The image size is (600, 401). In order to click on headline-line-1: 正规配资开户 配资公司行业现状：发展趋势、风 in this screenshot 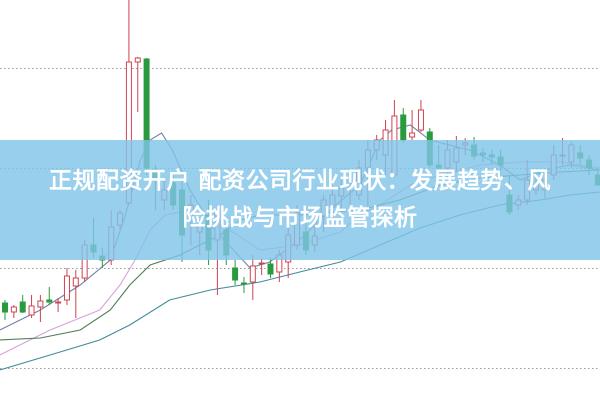, I will do `click(299, 181)`.